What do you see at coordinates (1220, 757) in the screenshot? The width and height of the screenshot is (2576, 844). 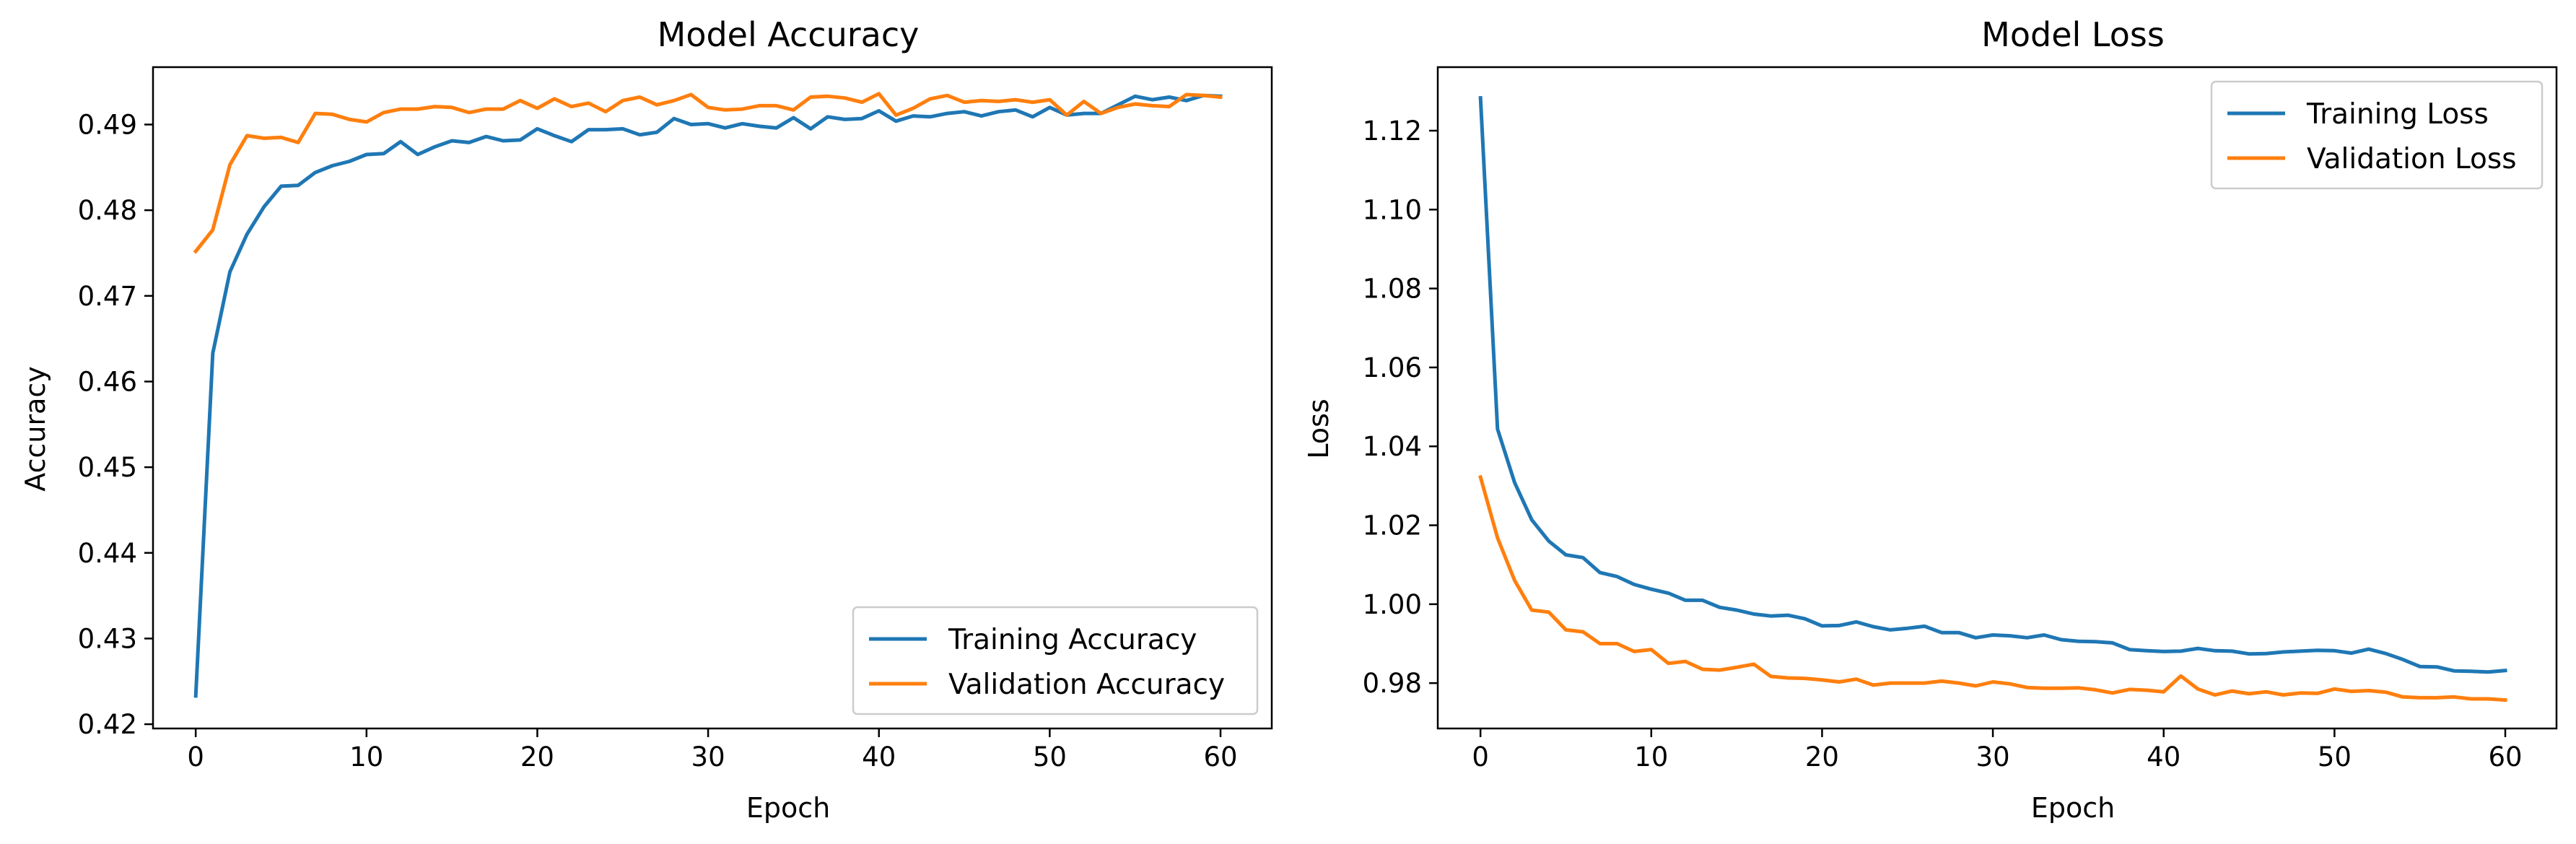 I see `accuracy-x-tick-label: 60` at bounding box center [1220, 757].